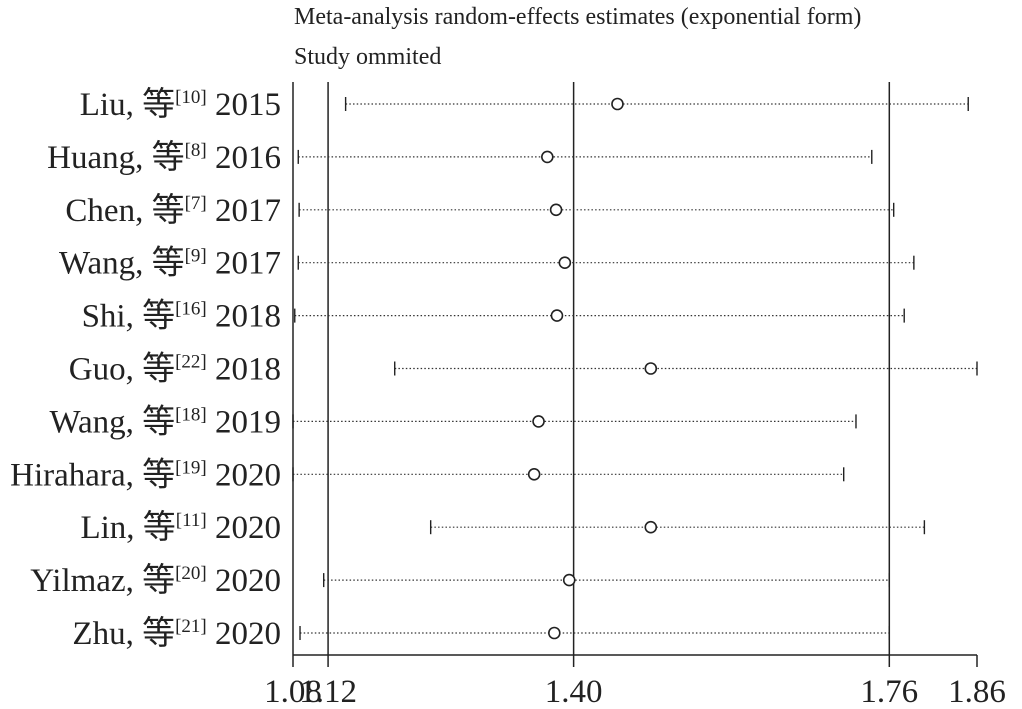 This screenshot has width=1022, height=709. Describe the element at coordinates (124, 210) in the screenshot. I see `study-author: Chen, 等` at that location.